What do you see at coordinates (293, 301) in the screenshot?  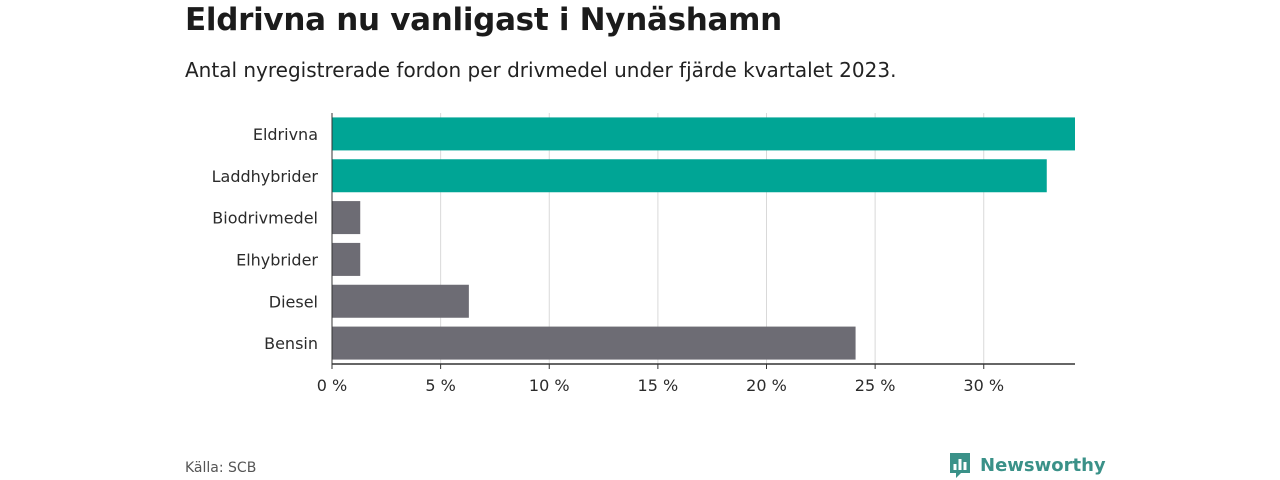 I see `category-label: Diesel` at bounding box center [293, 301].